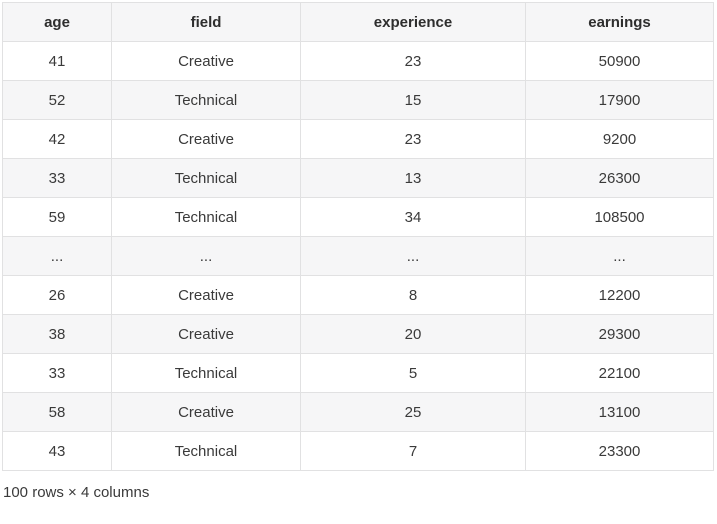 The height and width of the screenshot is (524, 717). Describe the element at coordinates (413, 451) in the screenshot. I see `table-cell: 7` at that location.